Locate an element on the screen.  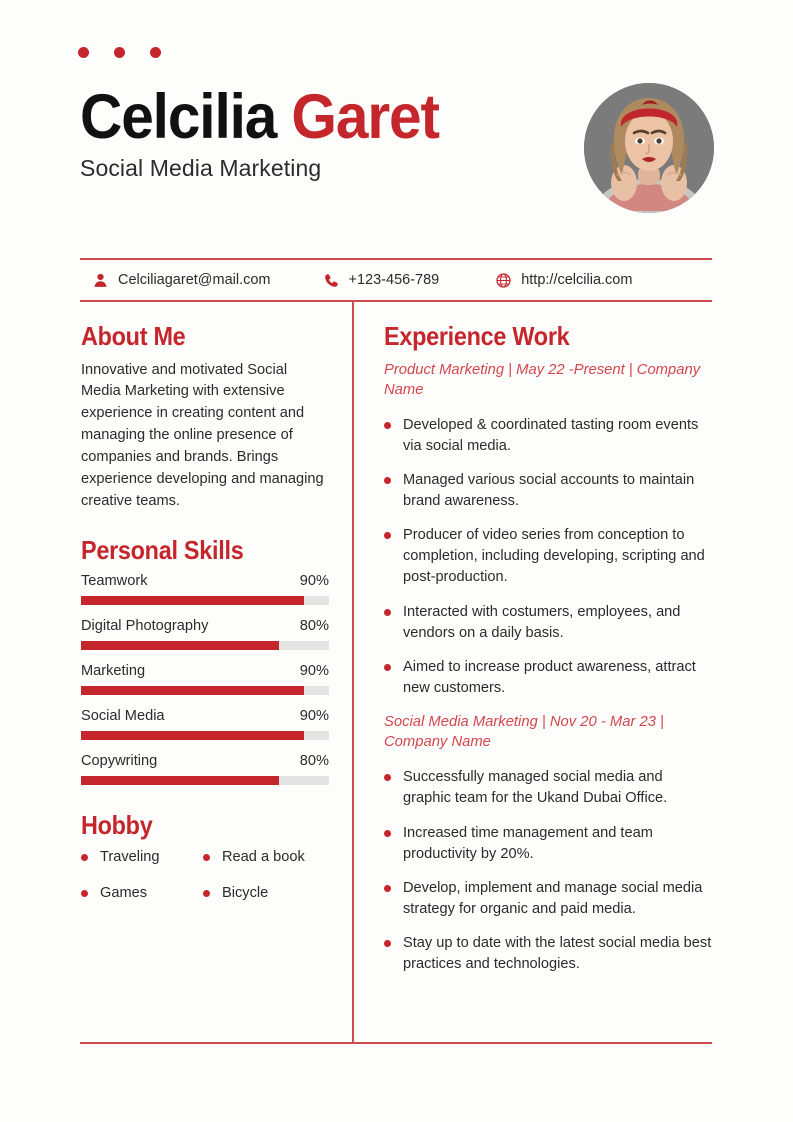
experience-heading: Experience Work is located at coordinates (477, 336).